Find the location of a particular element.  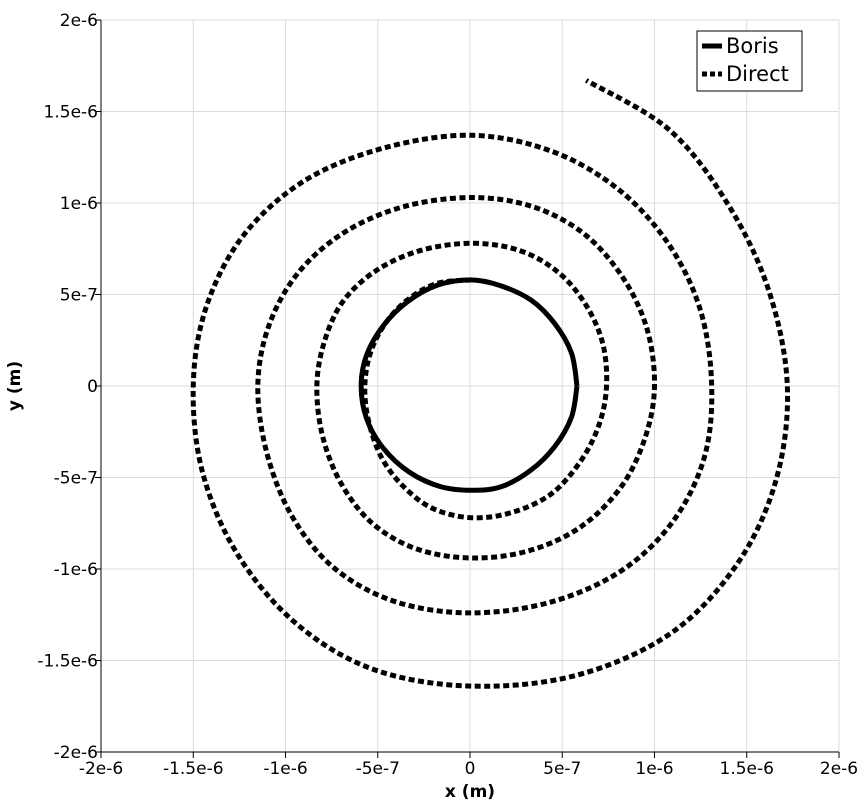

x-tick-label: -1e-6 is located at coordinates (285, 769).